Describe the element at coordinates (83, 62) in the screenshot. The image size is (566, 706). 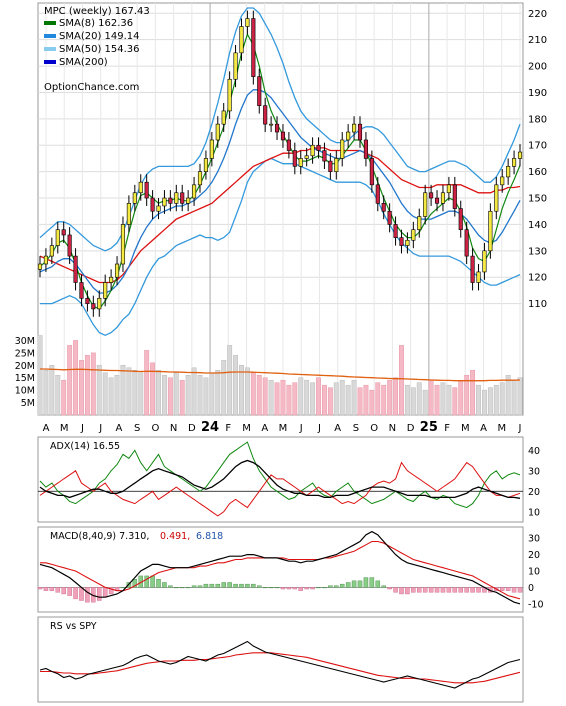
I see `legend-label: SMA(200)` at that location.